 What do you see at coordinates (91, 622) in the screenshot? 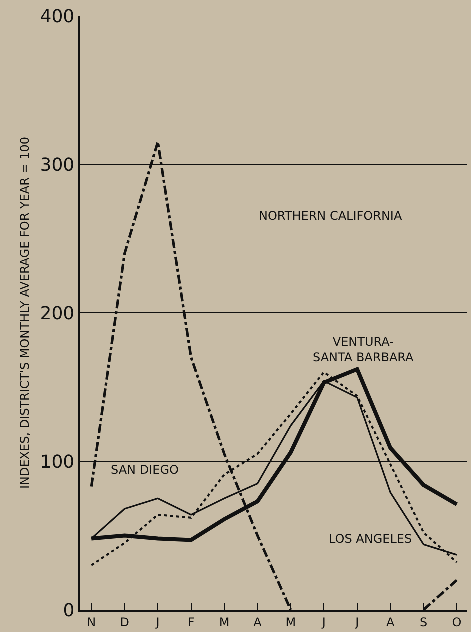
I see `x-tick-label: N` at bounding box center [91, 622].